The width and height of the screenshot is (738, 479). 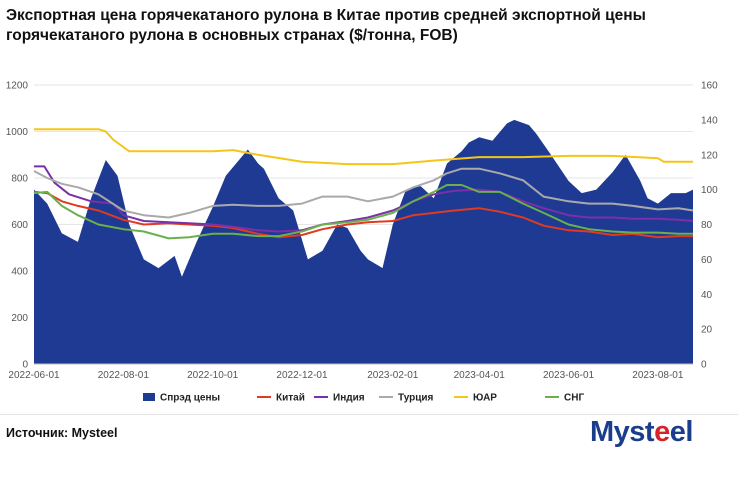 I want to click on x-tick-2: 2022-10-01, so click(x=213, y=375).